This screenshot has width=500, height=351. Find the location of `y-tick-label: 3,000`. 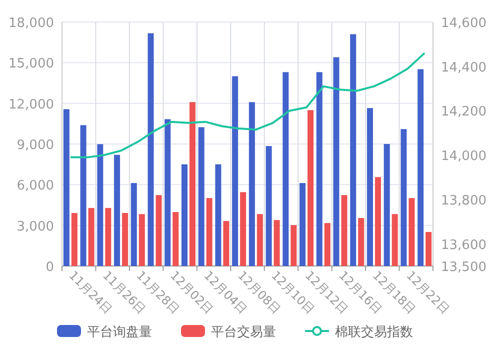

y-tick-label: 3,000 is located at coordinates (35, 226).